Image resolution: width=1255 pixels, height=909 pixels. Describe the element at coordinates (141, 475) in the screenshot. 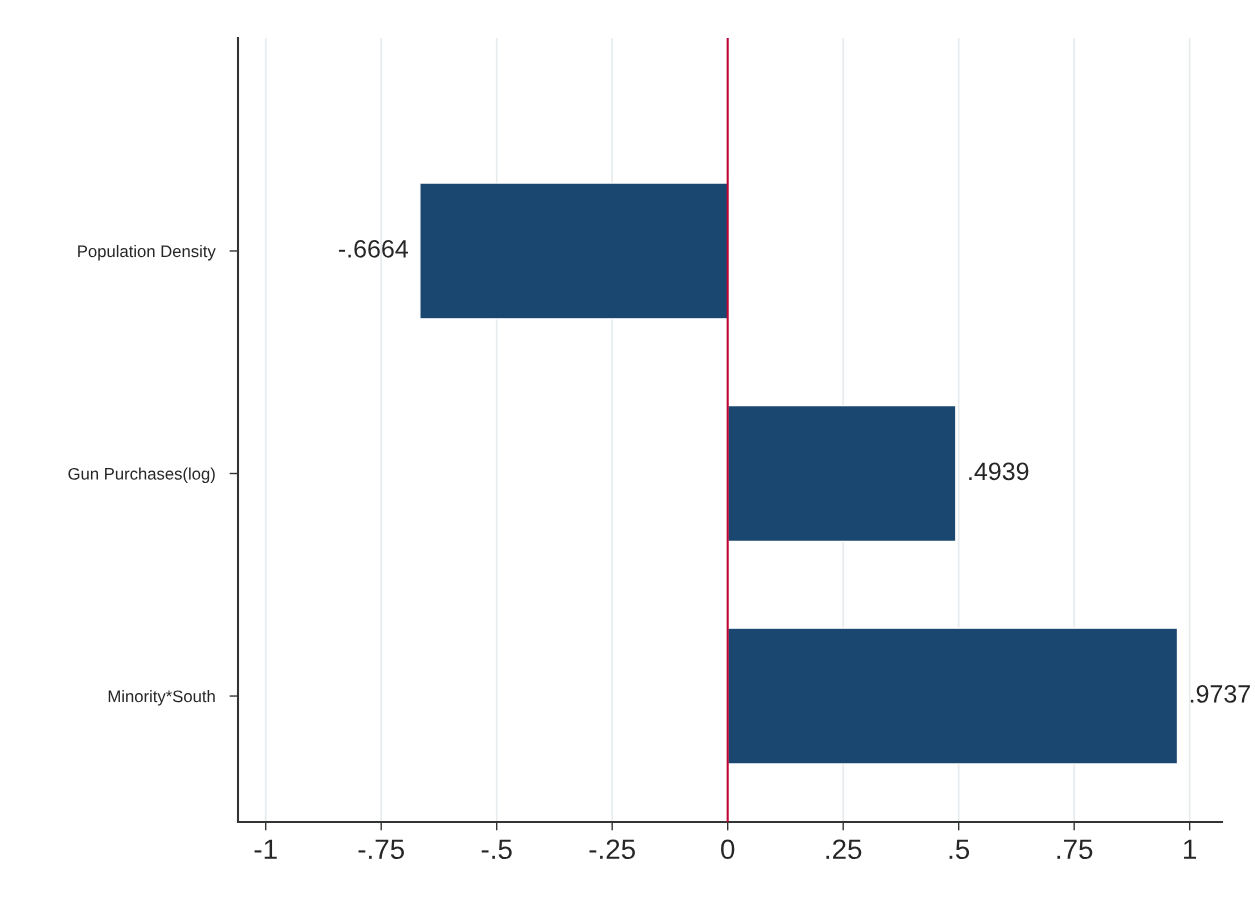

I see `y-tick-label: Gun Purchases(log)` at that location.